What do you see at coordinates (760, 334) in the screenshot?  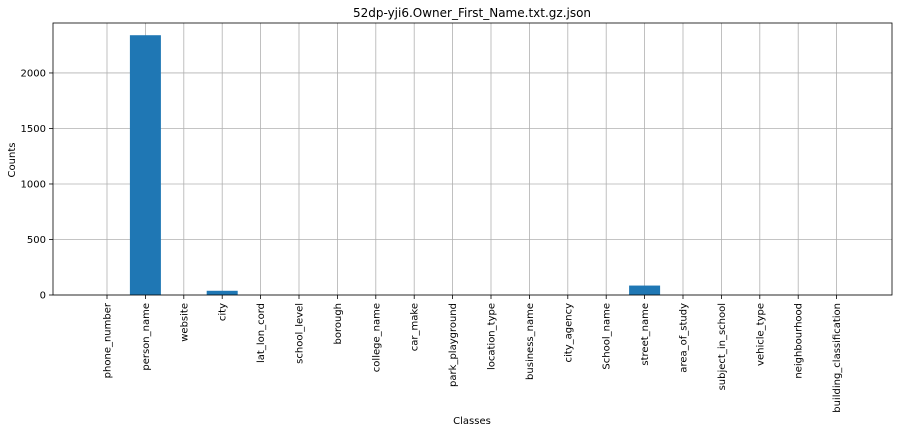 I see `x-tick-label: vehicle_type` at bounding box center [760, 334].